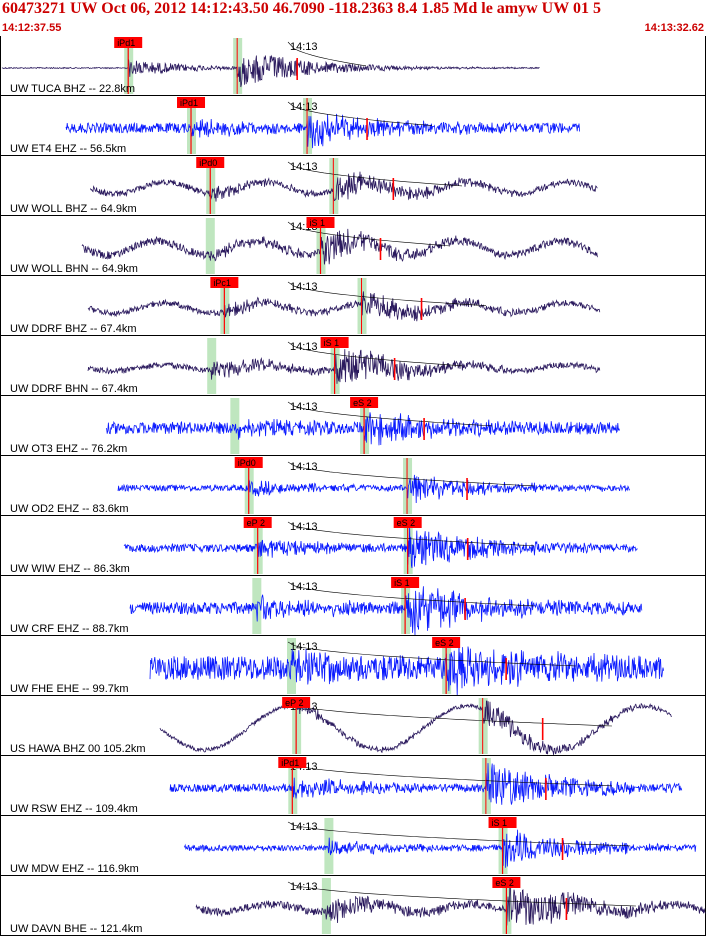  I want to click on station-label: US HAWA BHZ 00 105.2km, so click(78, 749).